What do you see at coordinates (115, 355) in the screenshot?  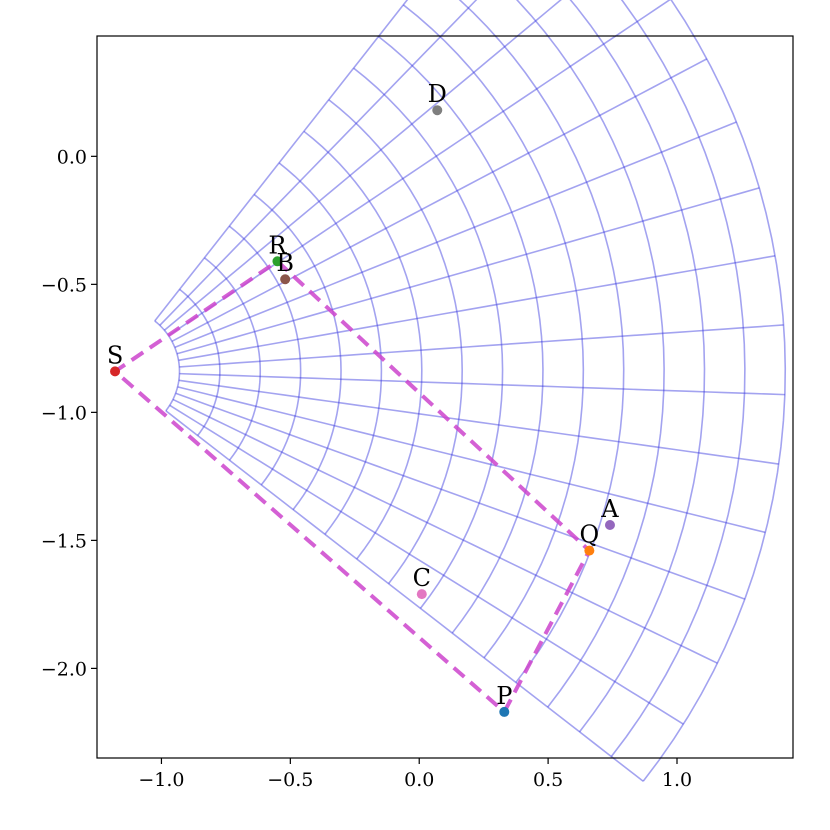 I see `point-label-s: S` at bounding box center [115, 355].